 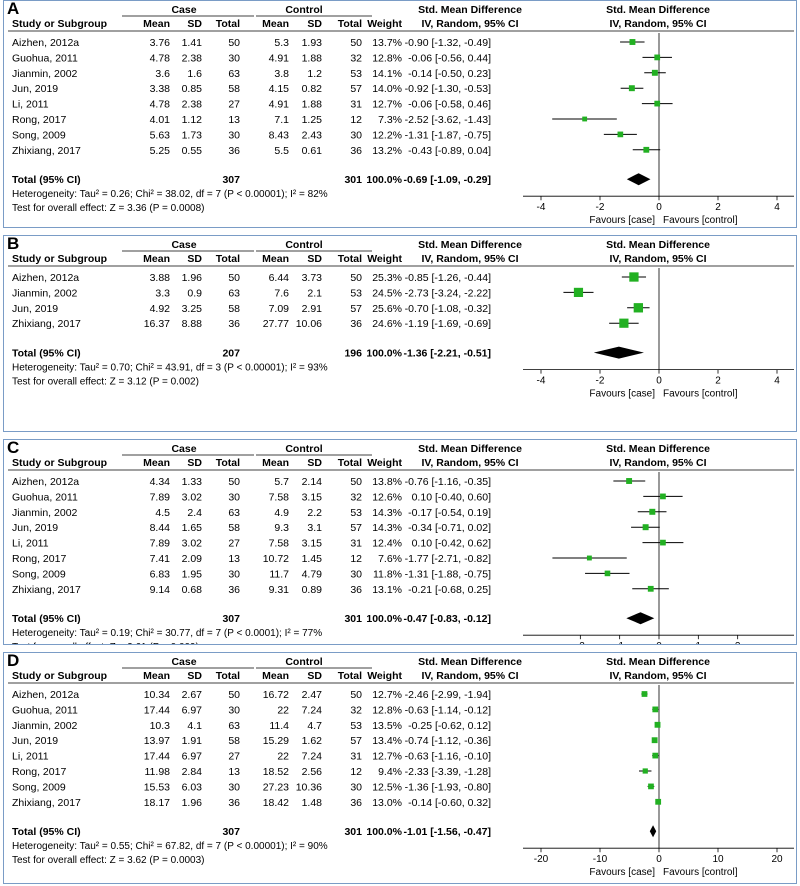 I want to click on control-sd: 2.43, so click(x=312, y=135).